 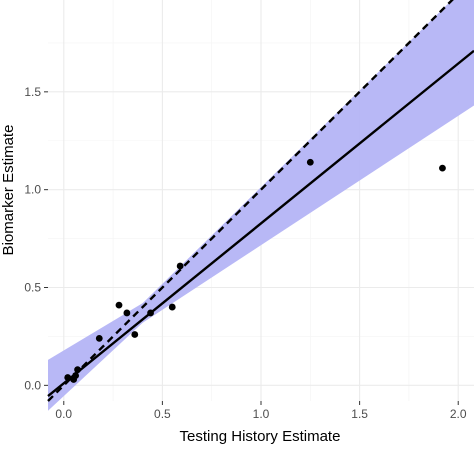 I want to click on x-axis-ticks: 0.0 0.5 1.0 1.5 2.0, so click(x=261, y=411).